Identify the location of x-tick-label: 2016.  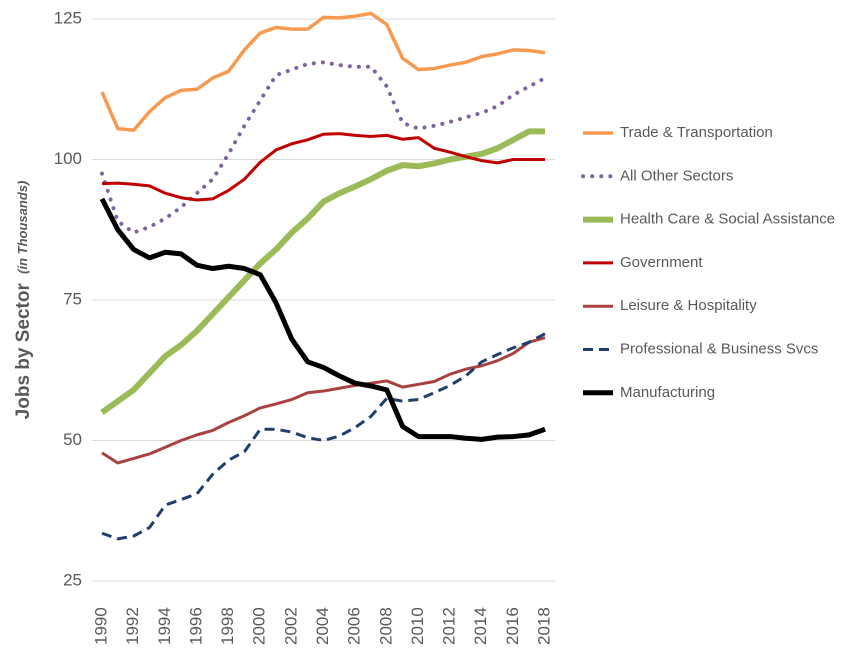
(512, 626).